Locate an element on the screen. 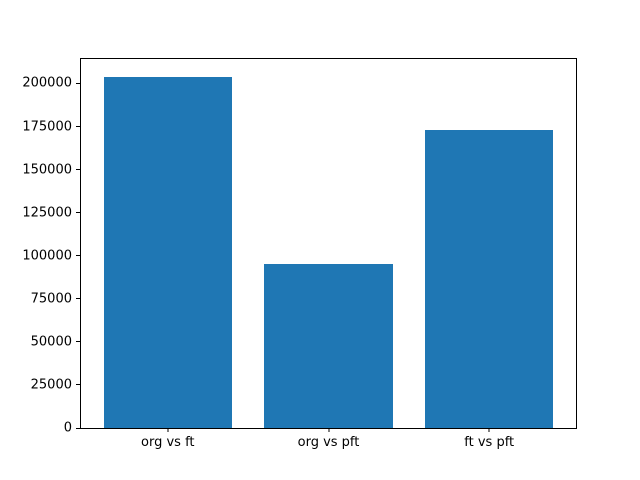  y-tick-label: 200000 is located at coordinates (47, 83).